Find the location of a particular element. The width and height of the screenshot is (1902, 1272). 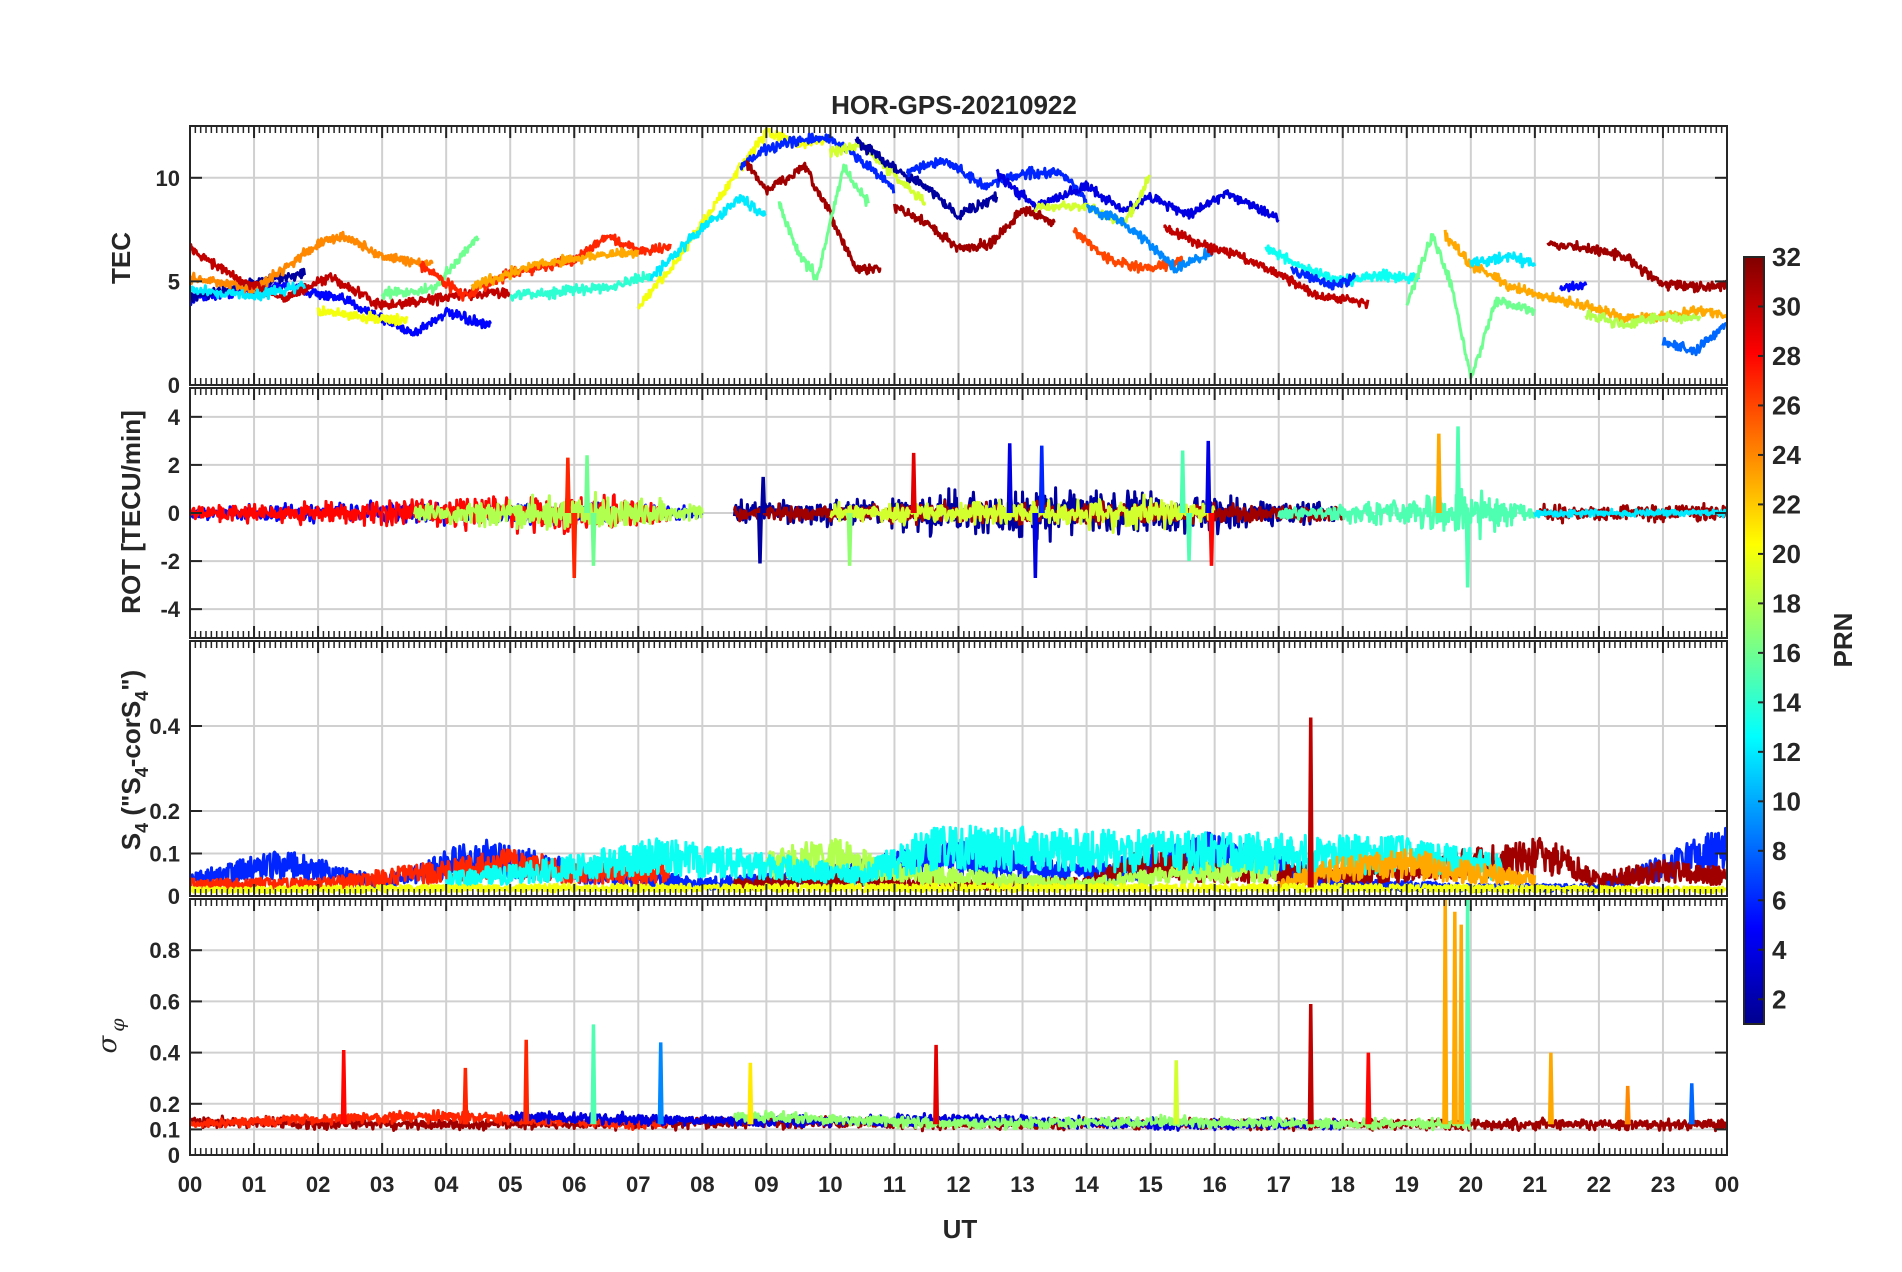

colorbar-tick-label: 30 is located at coordinates (1786, 306).